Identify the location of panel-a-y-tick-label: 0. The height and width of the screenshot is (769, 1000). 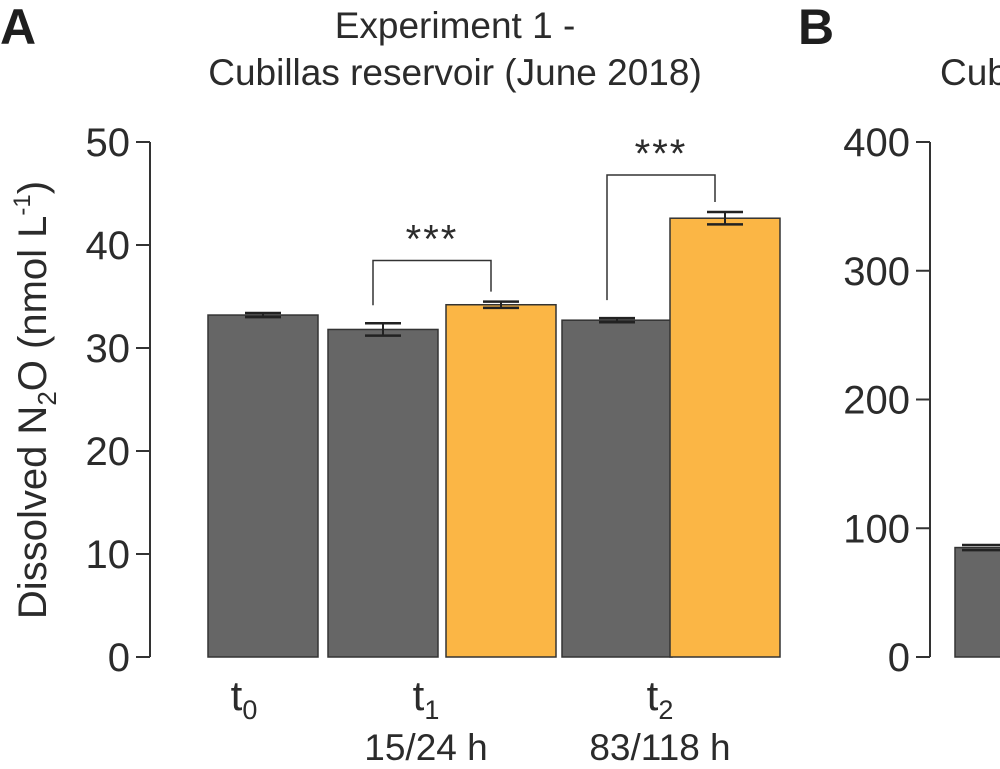
(119, 658).